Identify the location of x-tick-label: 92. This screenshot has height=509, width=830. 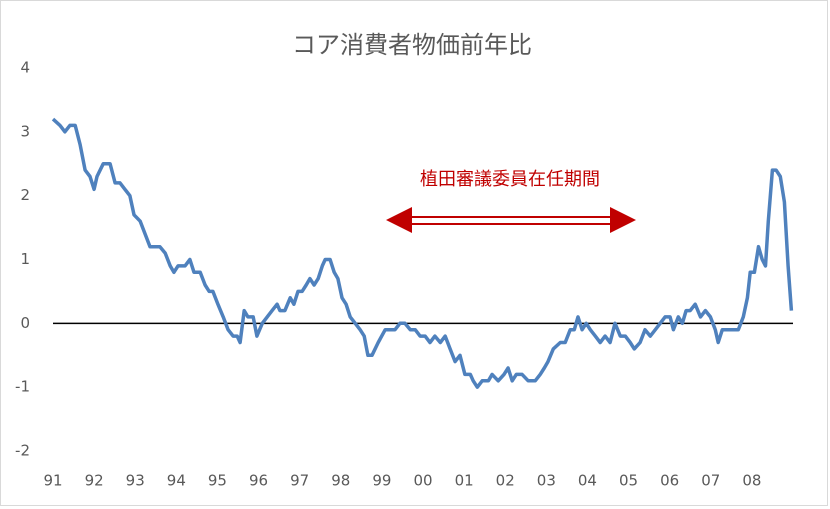
(94, 481).